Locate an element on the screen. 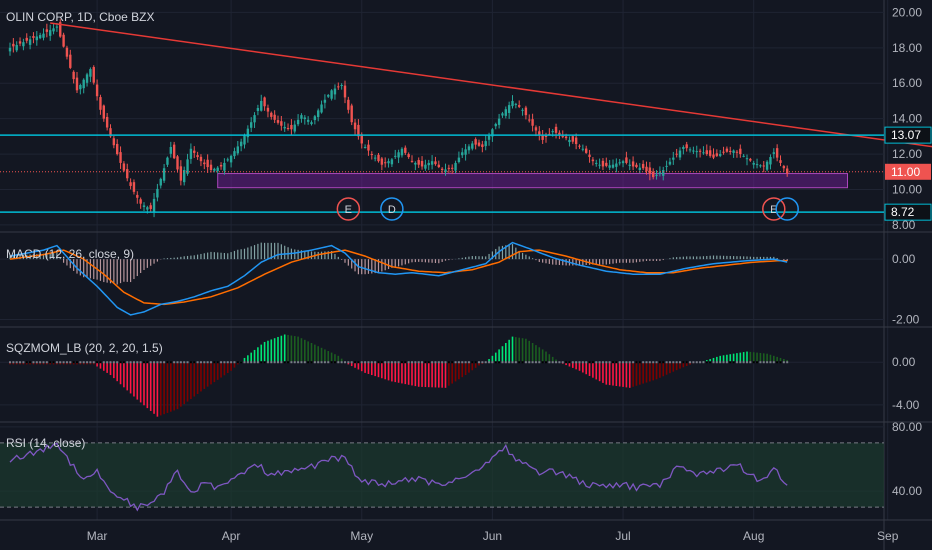  support-zone-rect is located at coordinates (532, 181).